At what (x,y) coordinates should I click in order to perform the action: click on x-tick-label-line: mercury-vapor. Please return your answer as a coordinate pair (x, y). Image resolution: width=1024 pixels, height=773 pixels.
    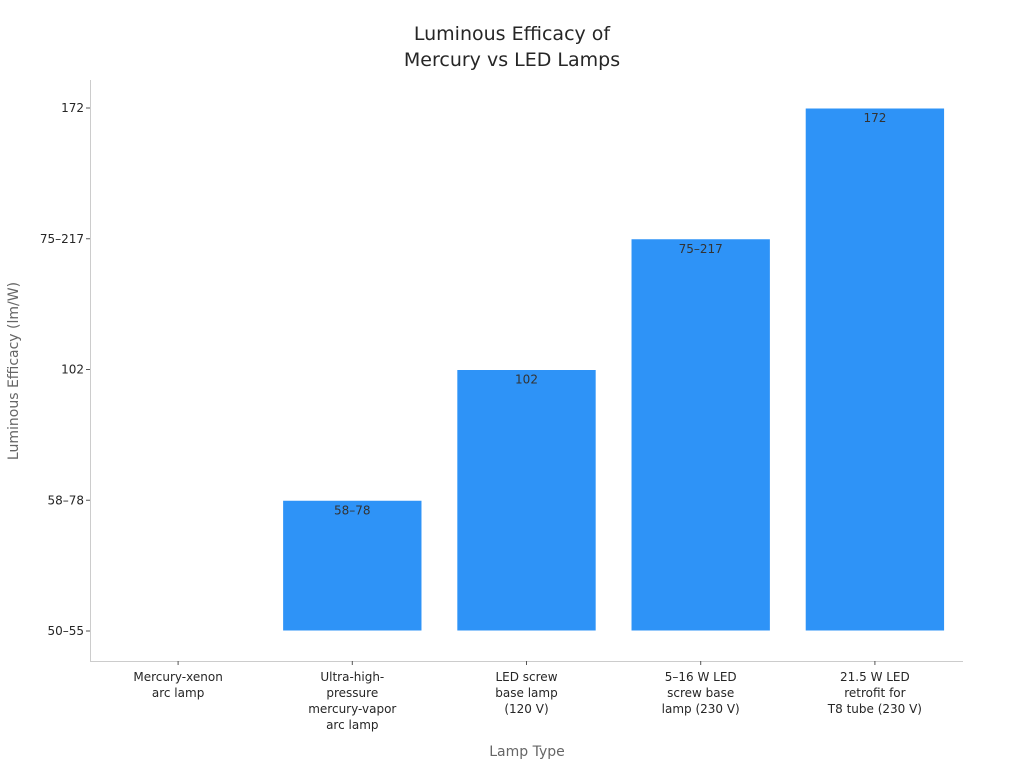
    Looking at the image, I should click on (352, 709).